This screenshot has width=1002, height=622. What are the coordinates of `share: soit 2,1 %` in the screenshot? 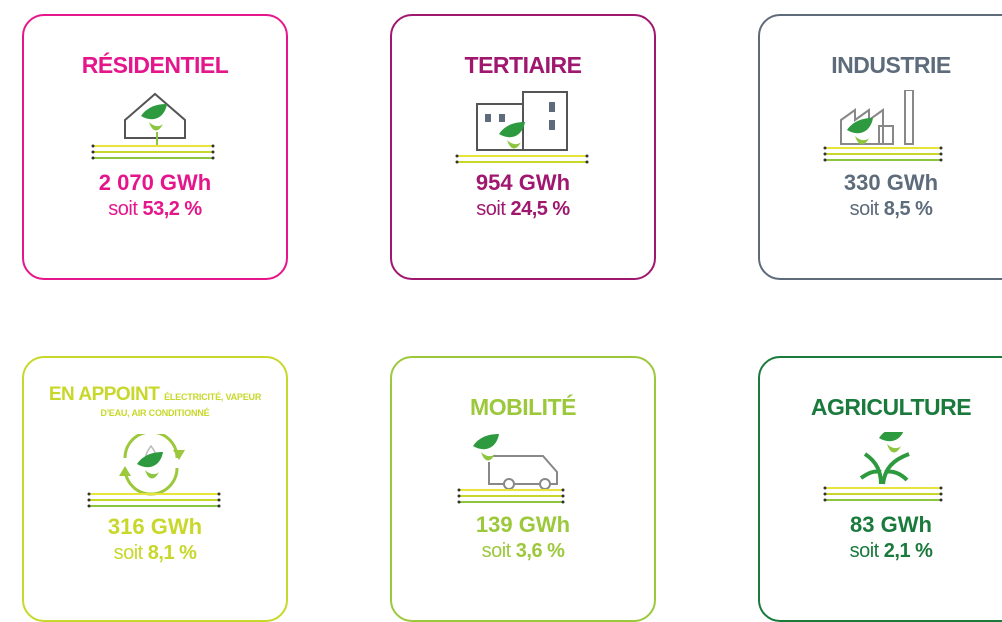 It's located at (891, 551).